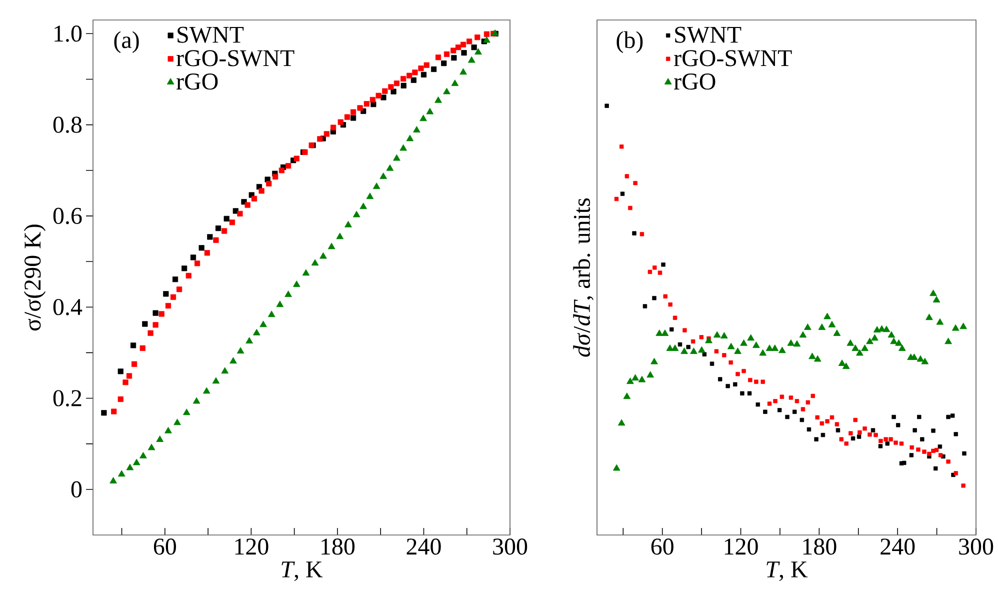 This screenshot has width=998, height=601. What do you see at coordinates (583, 277) in the screenshot?
I see `y-axis-title: dσ/dT, arb. units` at bounding box center [583, 277].